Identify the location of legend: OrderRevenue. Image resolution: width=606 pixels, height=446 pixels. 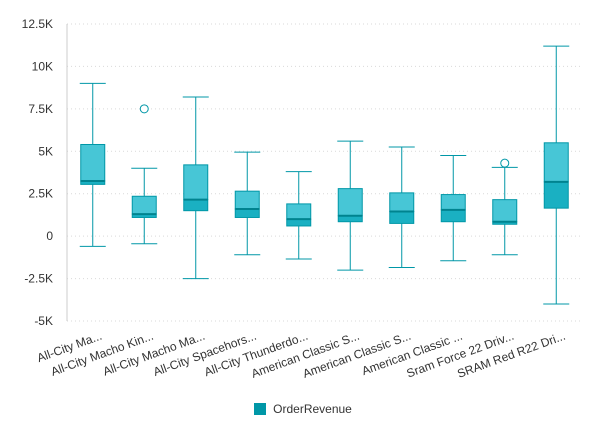
(303, 409).